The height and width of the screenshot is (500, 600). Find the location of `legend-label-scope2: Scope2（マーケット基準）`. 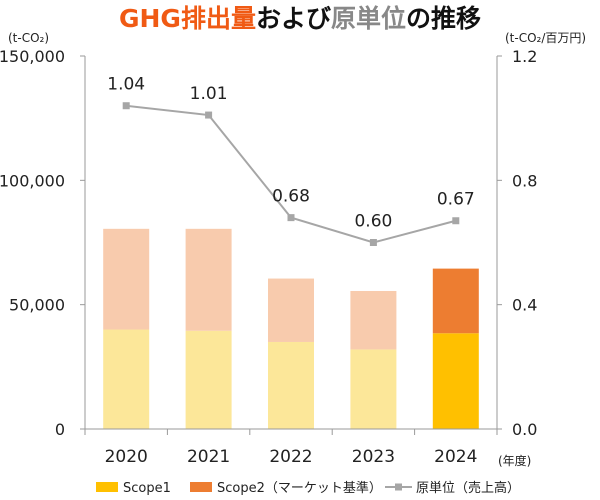

legend-label-scope2: Scope2（マーケット基準） is located at coordinates (299, 488).